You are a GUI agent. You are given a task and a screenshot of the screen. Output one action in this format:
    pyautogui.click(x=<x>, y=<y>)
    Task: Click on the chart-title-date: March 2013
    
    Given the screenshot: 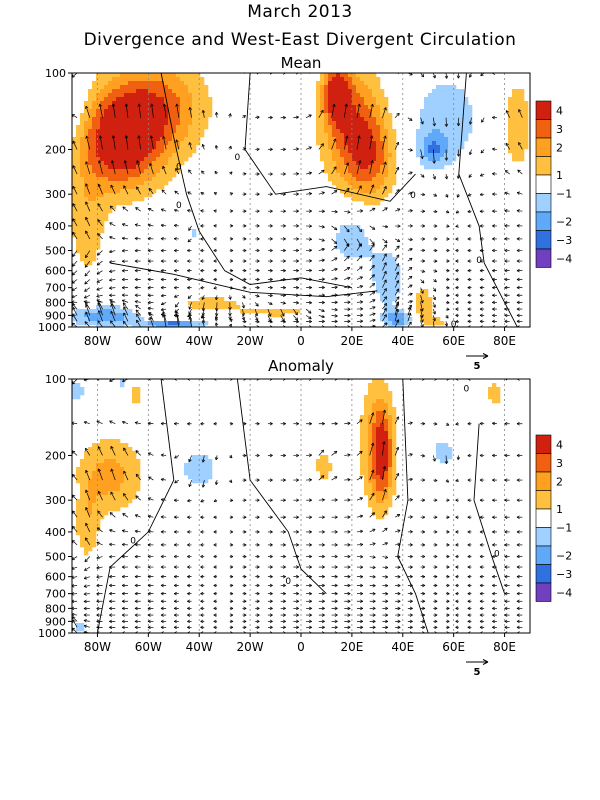 What is the action you would take?
    pyautogui.click(x=300, y=12)
    